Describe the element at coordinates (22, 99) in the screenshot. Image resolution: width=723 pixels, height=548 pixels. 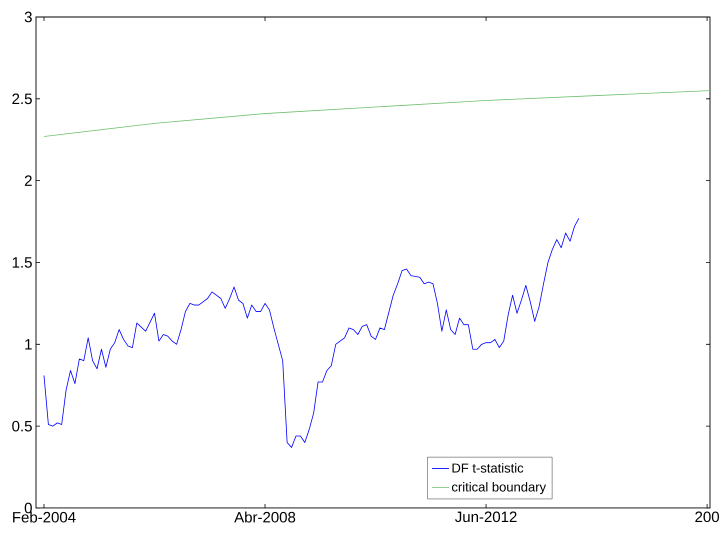
I see `y-tick-label: 2.5` at that location.